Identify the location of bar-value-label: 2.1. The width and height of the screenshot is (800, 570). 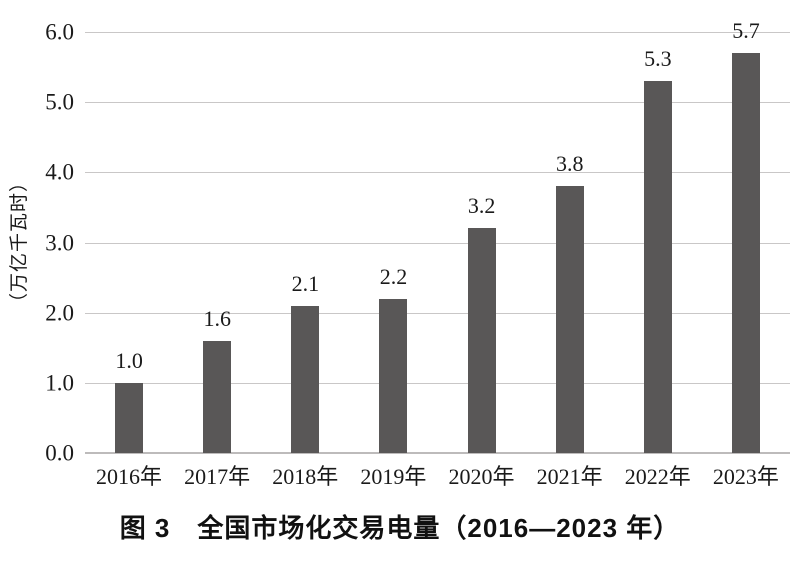
(305, 283).